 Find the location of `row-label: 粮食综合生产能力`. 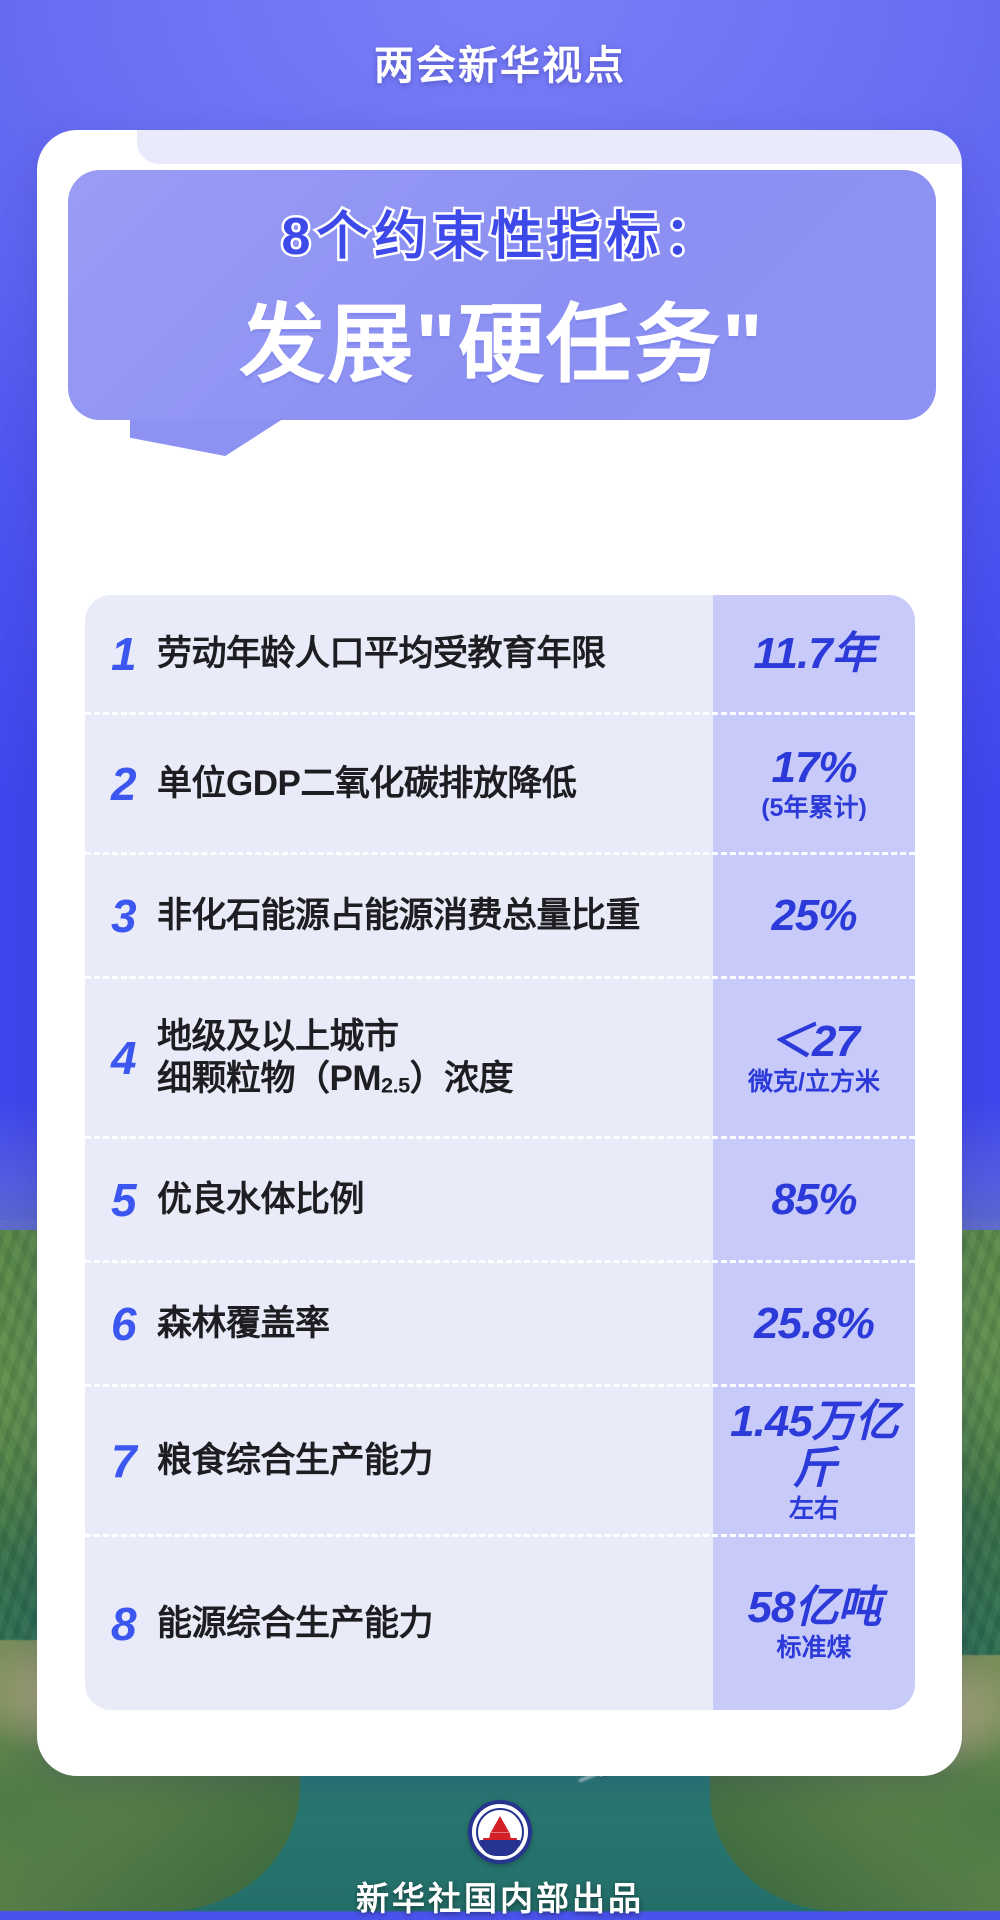

row-label: 粮食综合生产能力 is located at coordinates (295, 1460).